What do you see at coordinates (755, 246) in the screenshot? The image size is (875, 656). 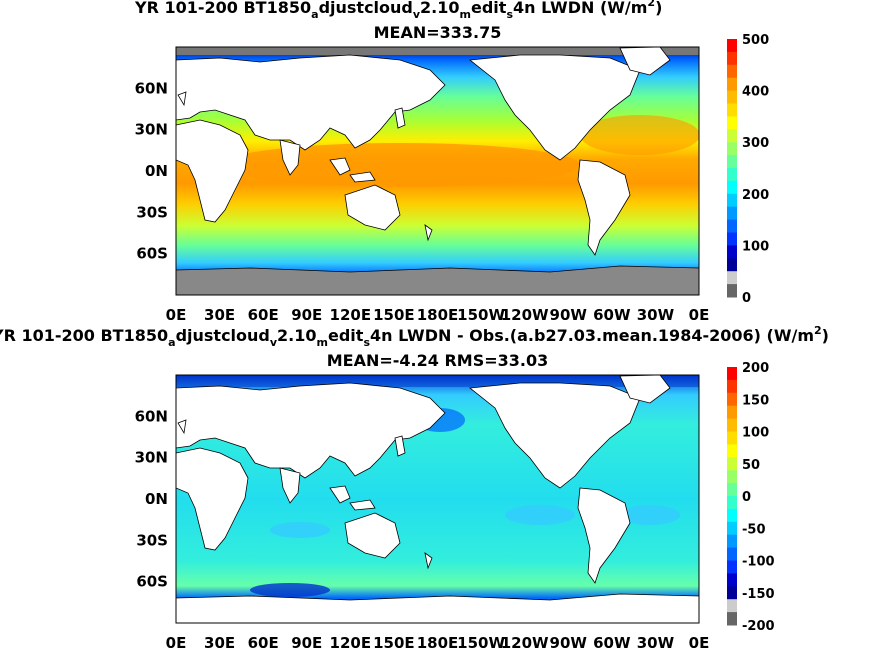 I see `map1-colorbar-tick-label: 100` at bounding box center [755, 246].